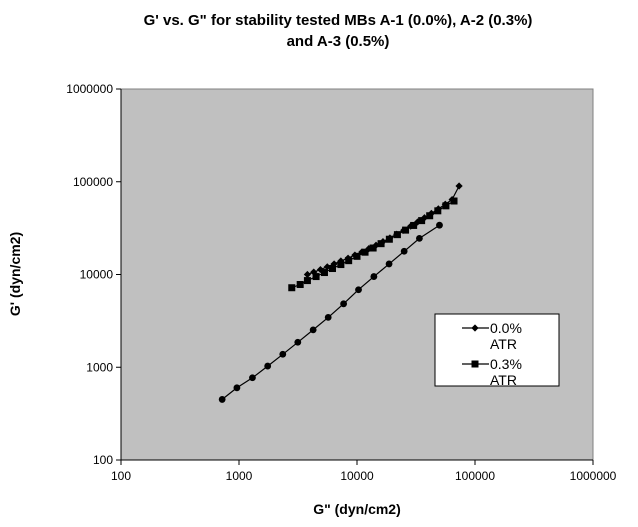 This screenshot has width=638, height=527. What do you see at coordinates (475, 476) in the screenshot?
I see `x-tick-label: 100000` at bounding box center [475, 476].